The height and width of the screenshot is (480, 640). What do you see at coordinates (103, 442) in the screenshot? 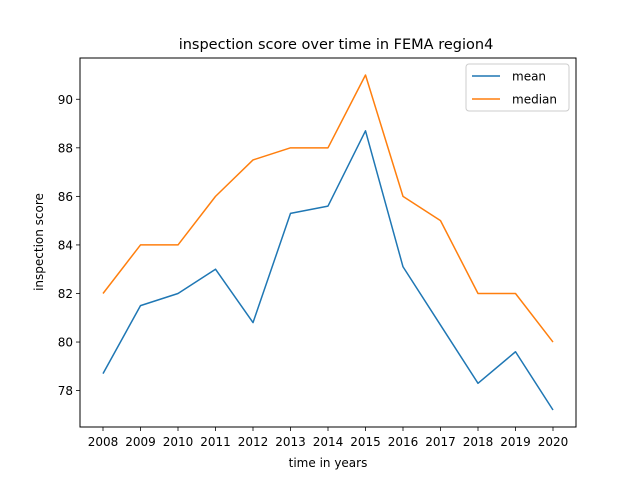
I see `x-tick-label: 2008` at bounding box center [103, 442].